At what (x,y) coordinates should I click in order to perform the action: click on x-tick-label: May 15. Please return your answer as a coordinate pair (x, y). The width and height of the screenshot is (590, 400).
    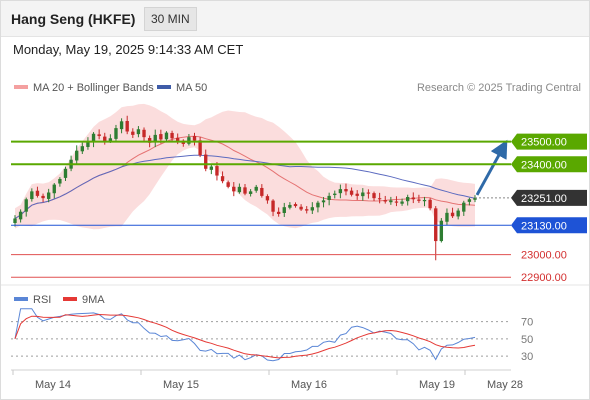
    Looking at the image, I should click on (181, 385).